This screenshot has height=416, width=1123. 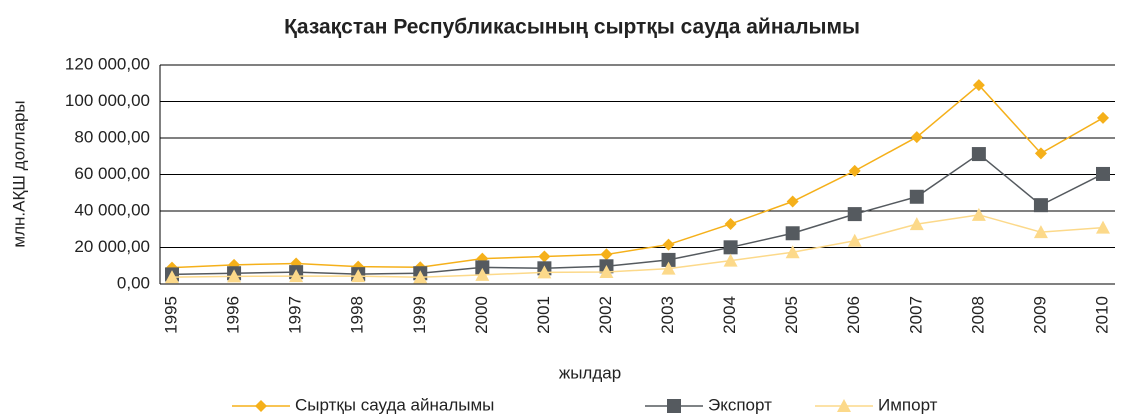 I want to click on x-tick-label: 2006, so click(x=853, y=315).